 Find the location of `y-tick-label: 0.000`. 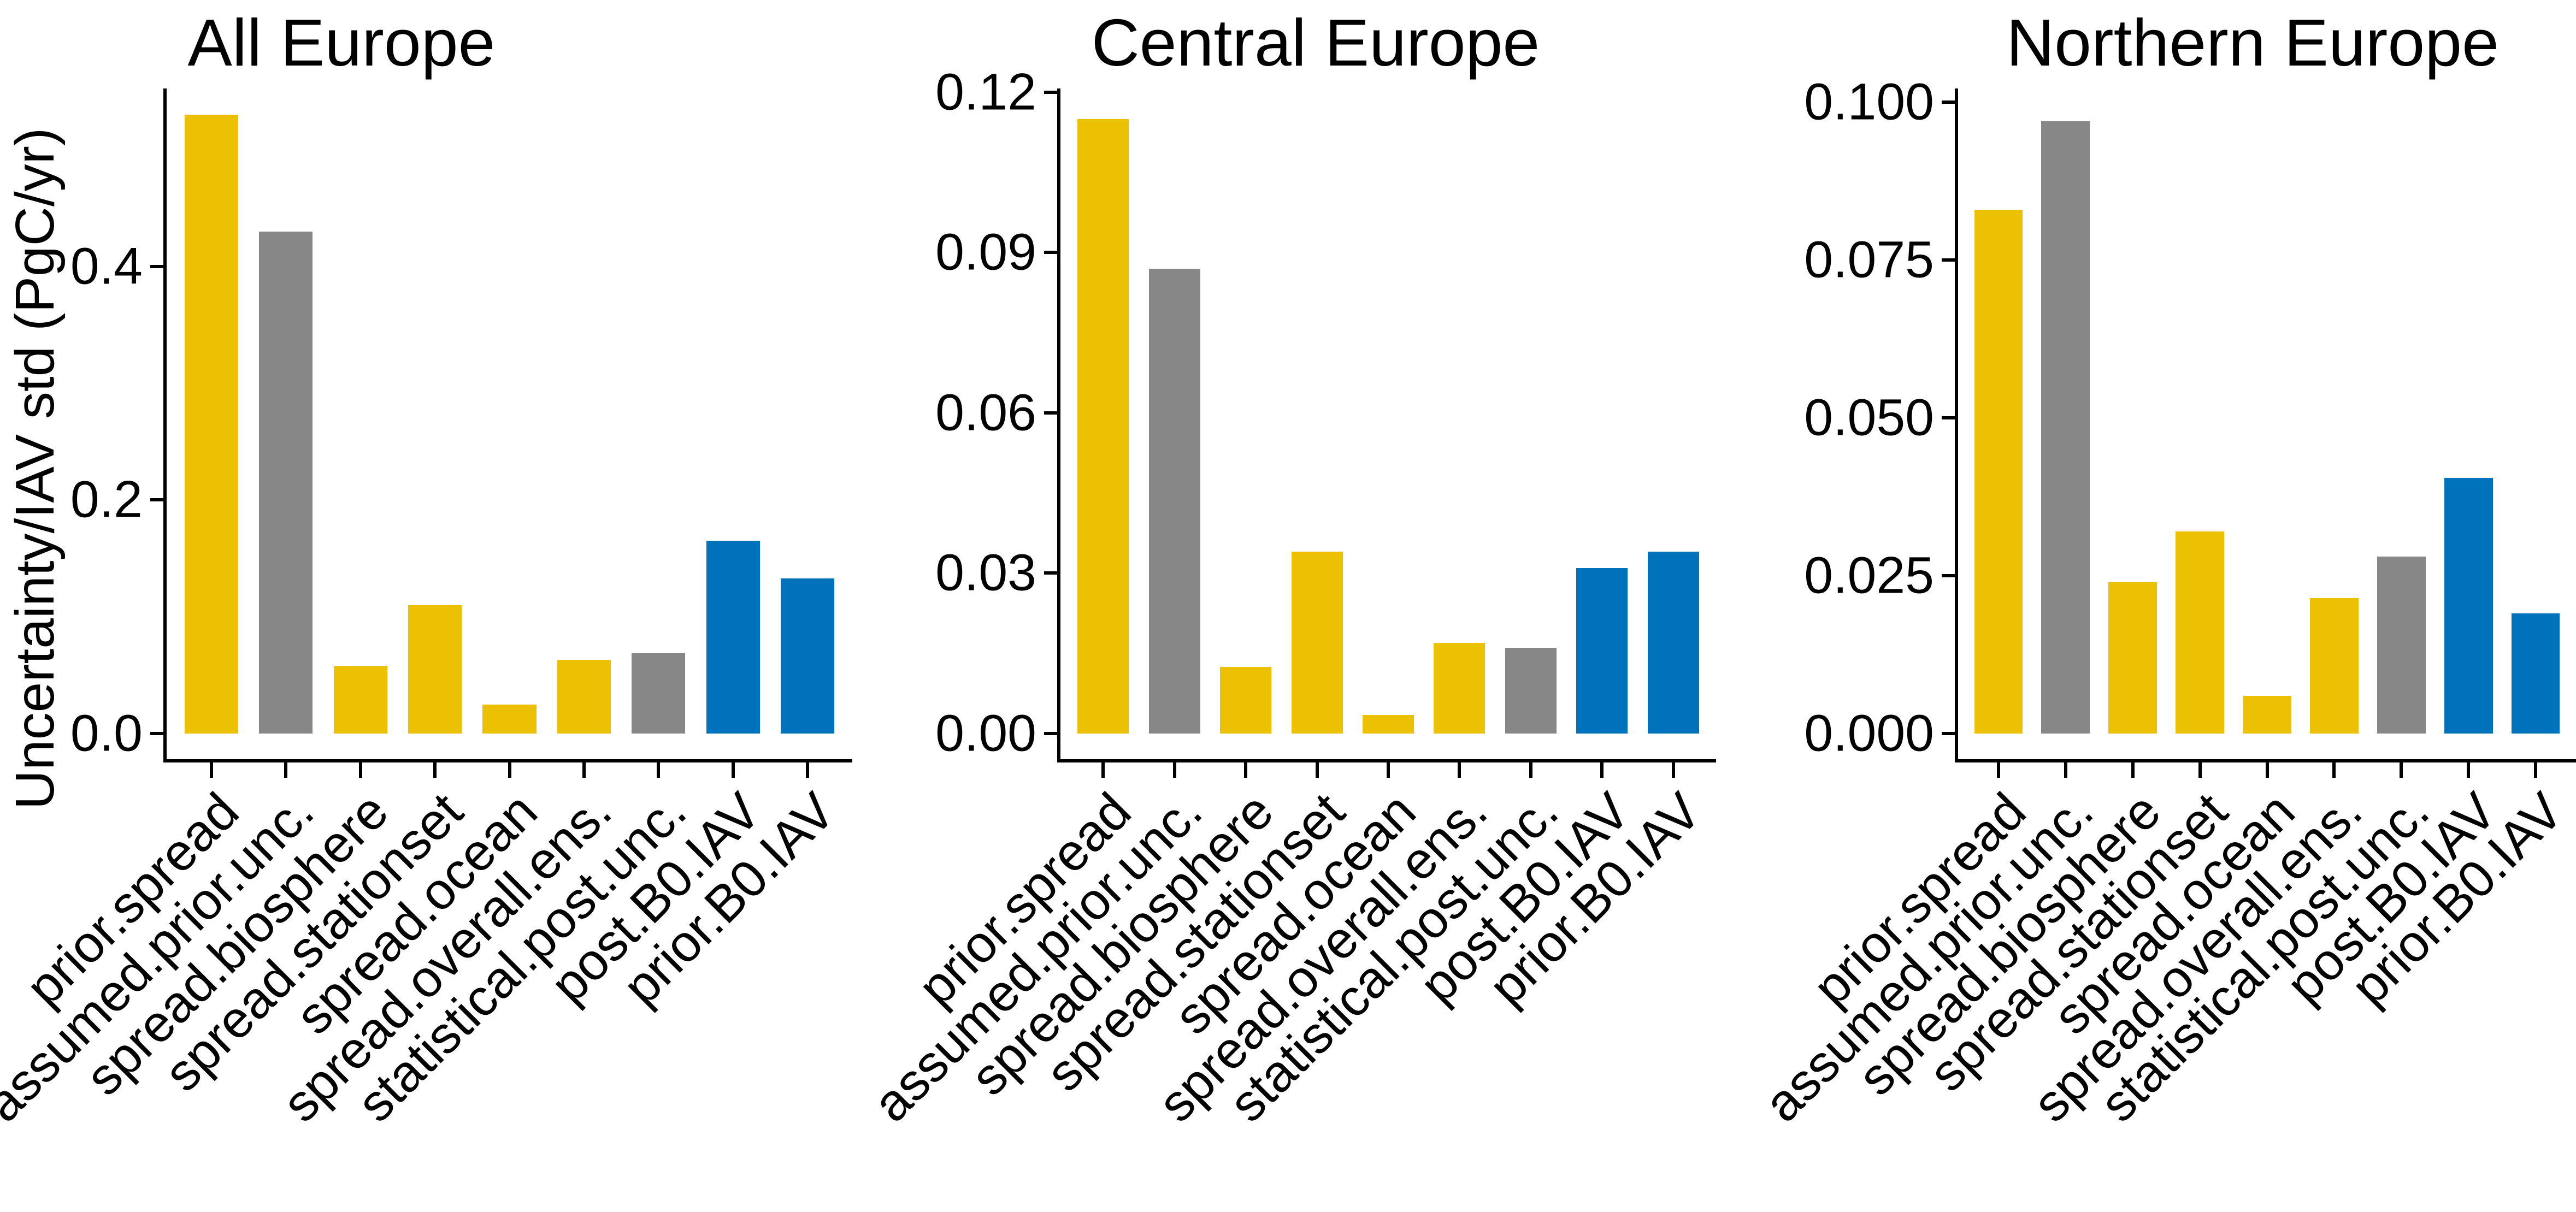

y-tick-label: 0.000 is located at coordinates (1869, 733).